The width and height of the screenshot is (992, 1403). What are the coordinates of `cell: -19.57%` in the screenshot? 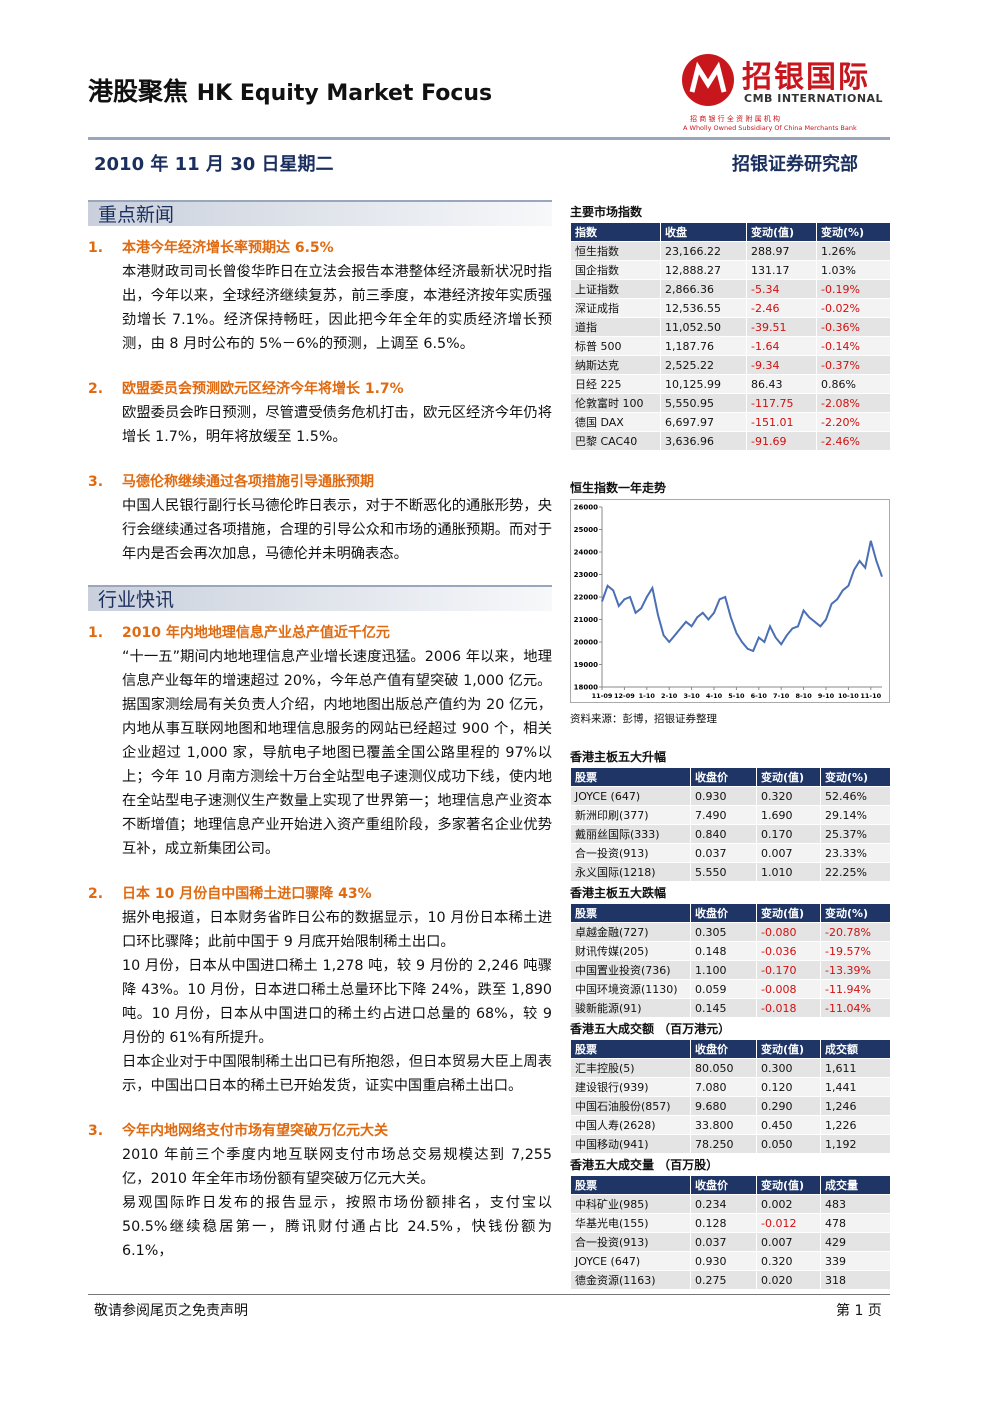 It's located at (855, 951).